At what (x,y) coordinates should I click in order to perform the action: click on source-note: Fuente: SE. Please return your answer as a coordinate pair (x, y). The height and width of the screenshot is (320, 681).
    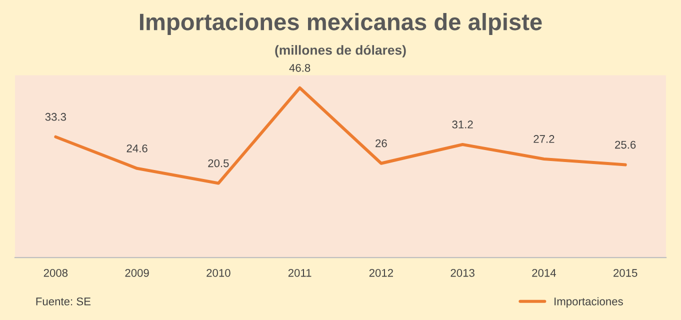
    Looking at the image, I should click on (63, 302).